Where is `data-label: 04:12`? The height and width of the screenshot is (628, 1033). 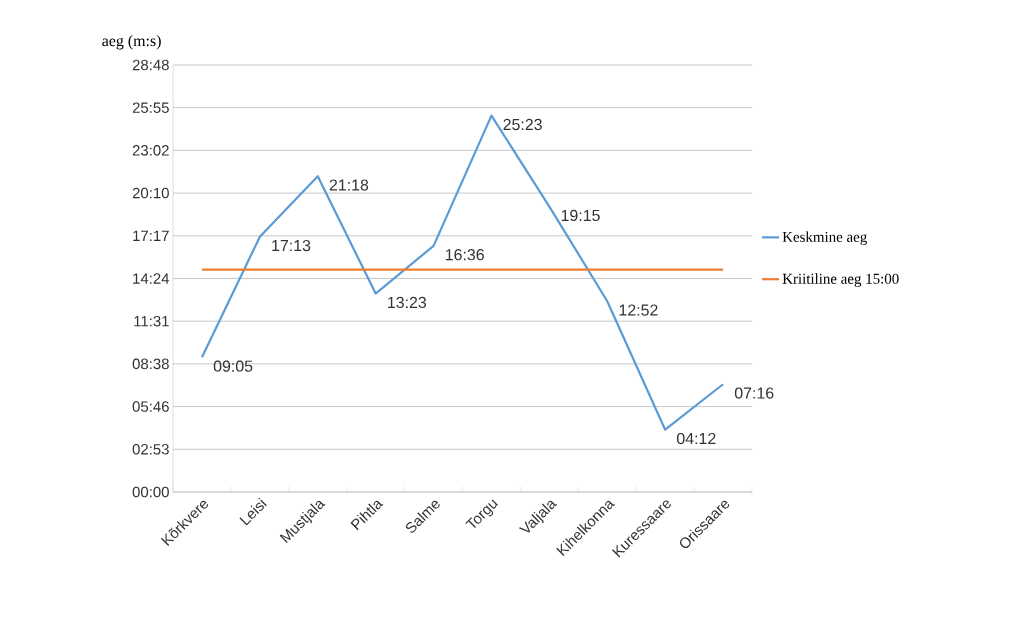
data-label: 04:12 is located at coordinates (696, 438).